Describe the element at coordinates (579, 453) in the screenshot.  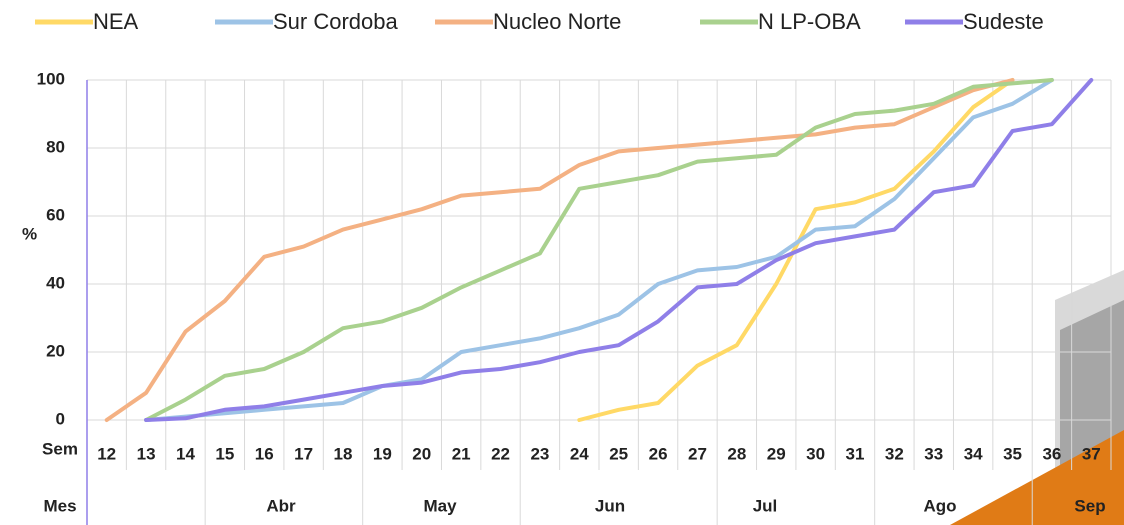
I see `x-tick-label: 24` at that location.